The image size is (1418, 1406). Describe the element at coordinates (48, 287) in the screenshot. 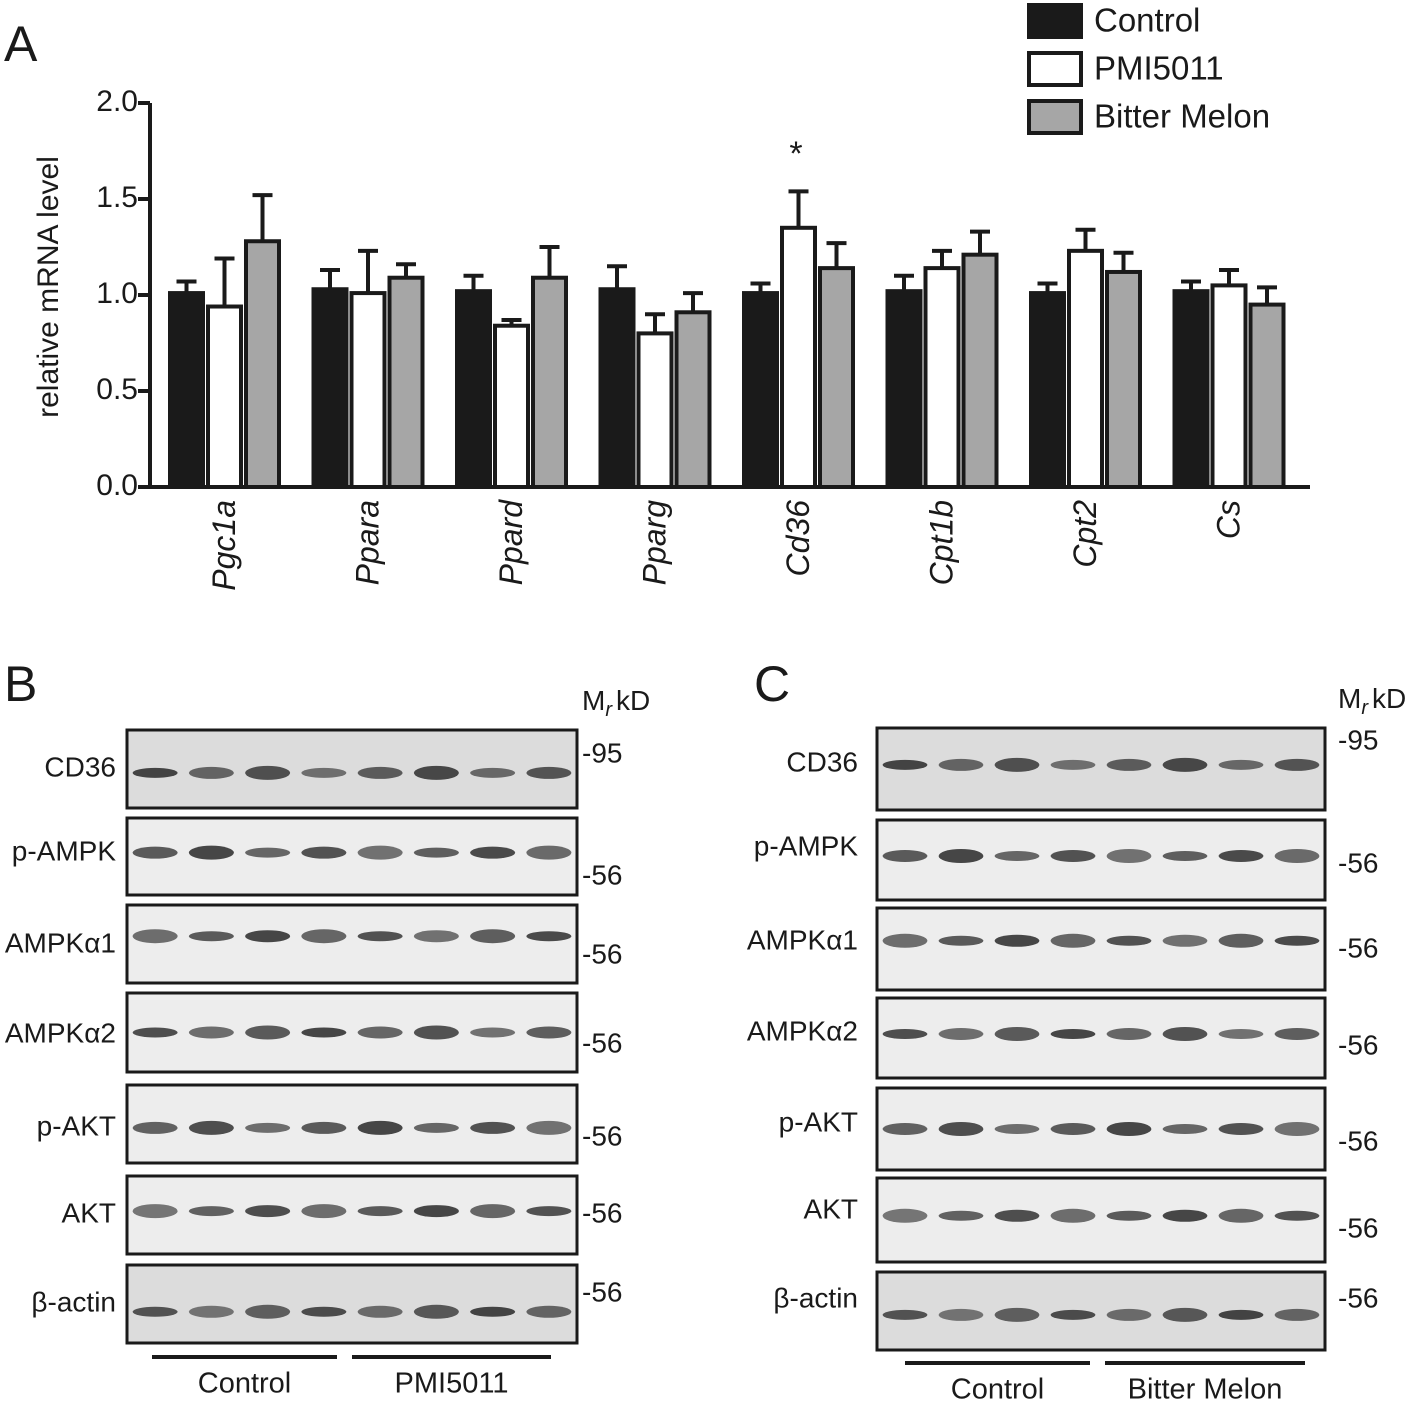

I see `y-axis-label: relative mRNA level` at that location.